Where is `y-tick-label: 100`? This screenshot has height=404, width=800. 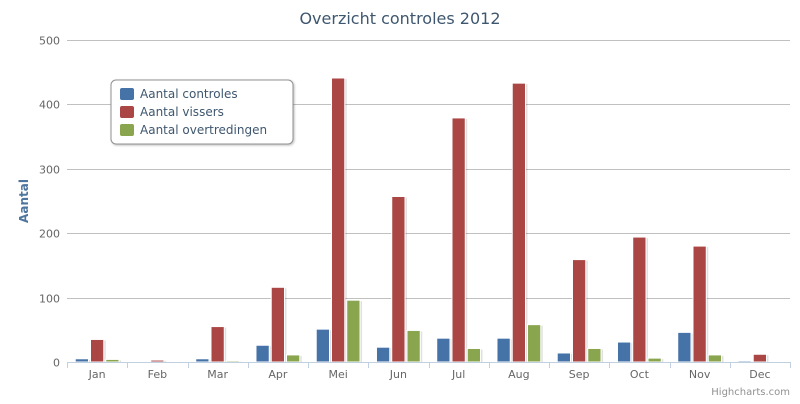
y-tick-label: 100 is located at coordinates (49, 299).